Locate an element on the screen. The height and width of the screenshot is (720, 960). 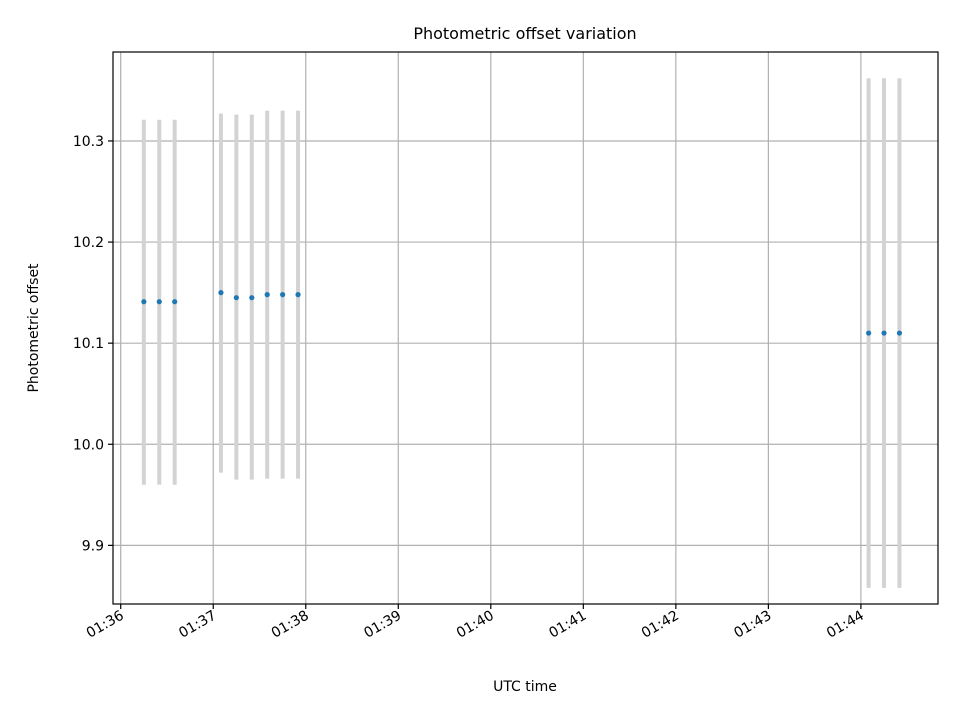
chart-title: Photometric offset variation is located at coordinates (524, 33).